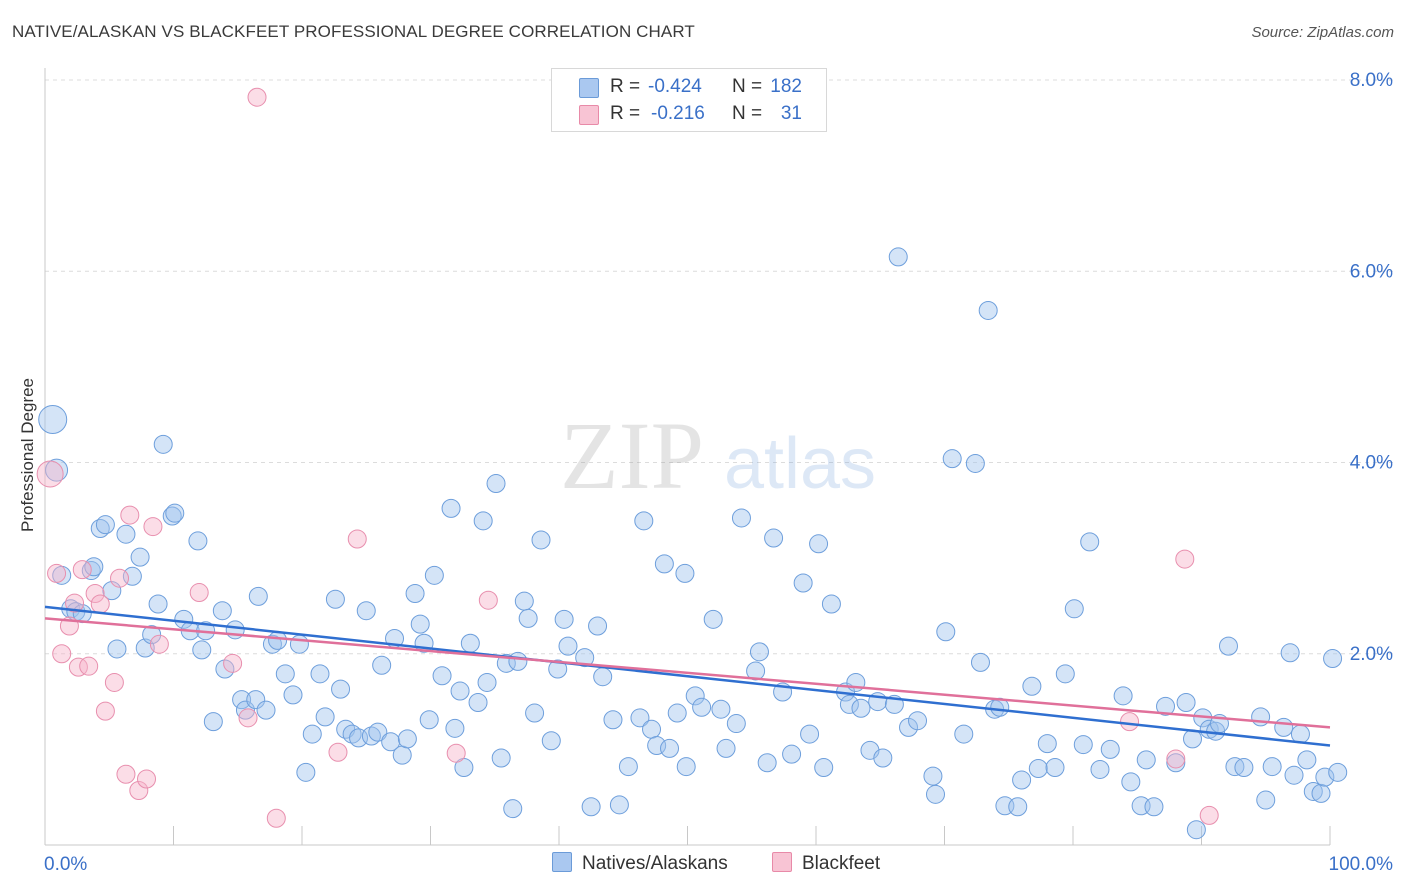 Image resolution: width=1406 pixels, height=892 pixels. Describe the element at coordinates (655, 863) in the screenshot. I see `legend-label: Natives/Alaskans` at that location.